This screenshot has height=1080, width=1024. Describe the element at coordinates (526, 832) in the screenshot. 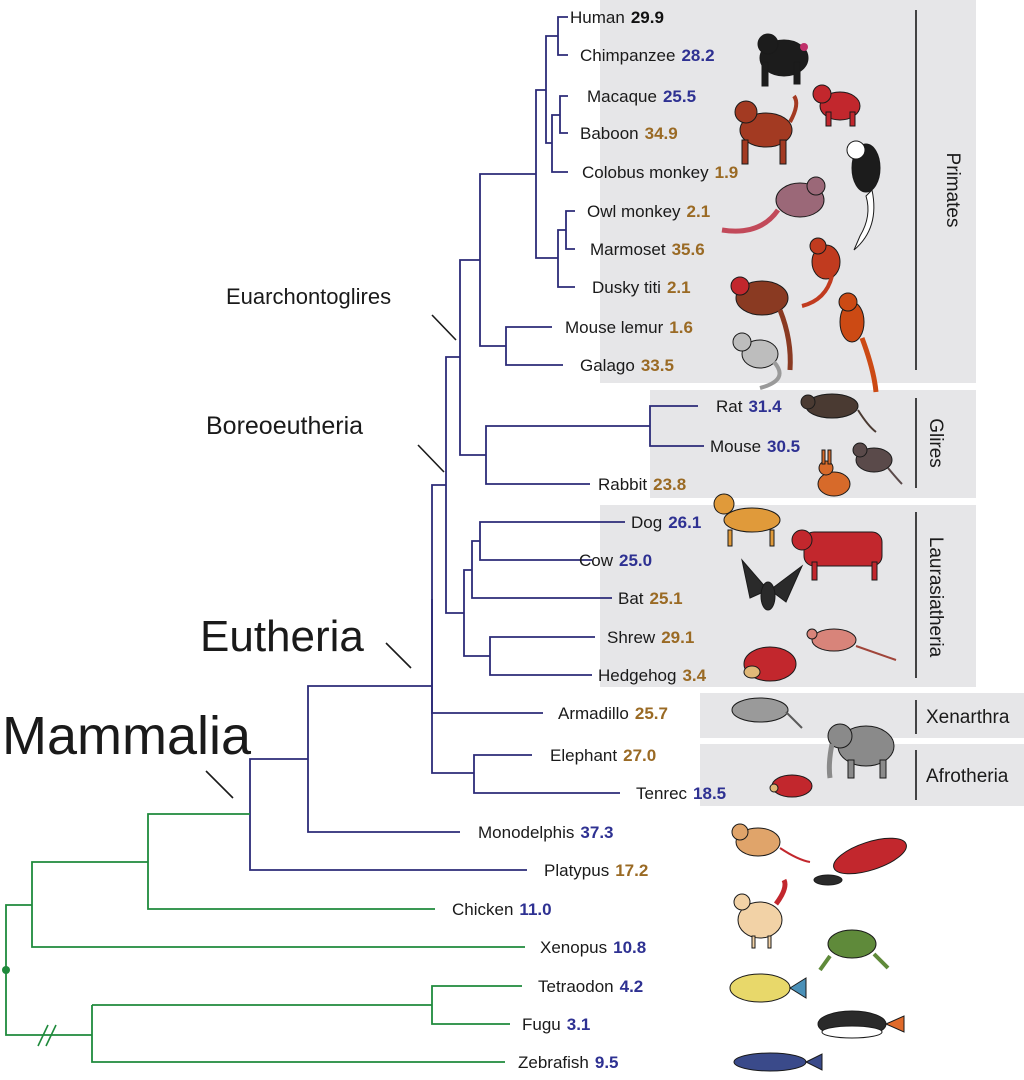

I see `taxon-name: Monodelphis` at that location.